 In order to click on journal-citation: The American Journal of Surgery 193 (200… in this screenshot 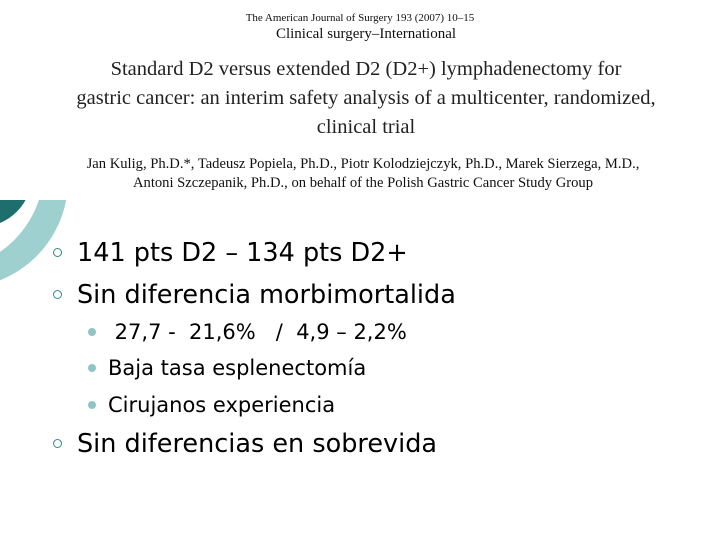, I will do `click(360, 18)`.